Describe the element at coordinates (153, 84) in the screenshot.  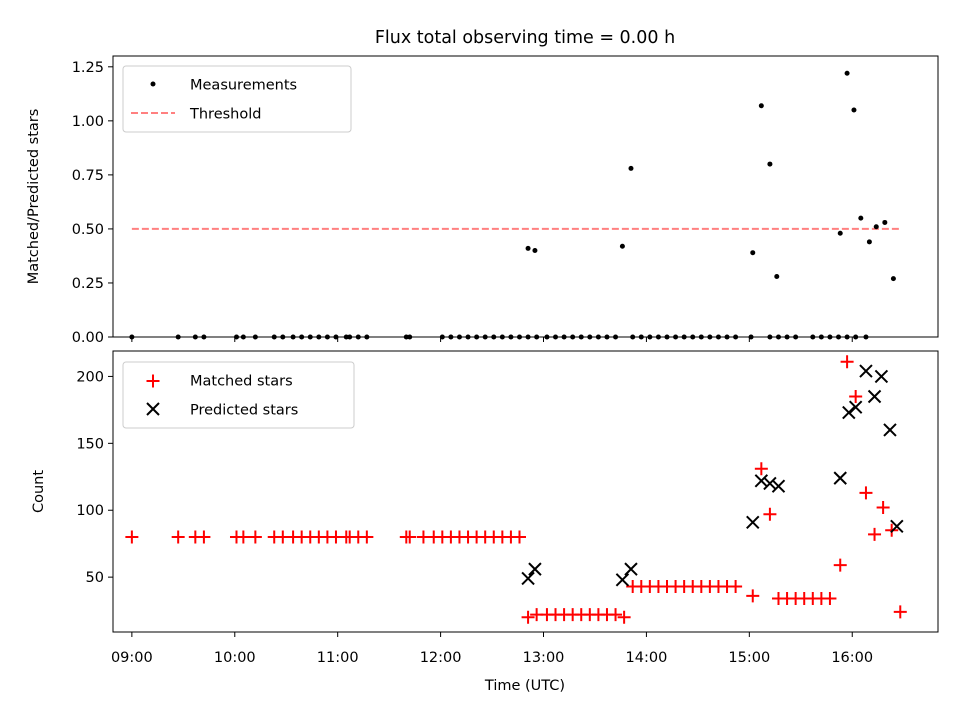
I see `legend-measurements-marker` at that location.